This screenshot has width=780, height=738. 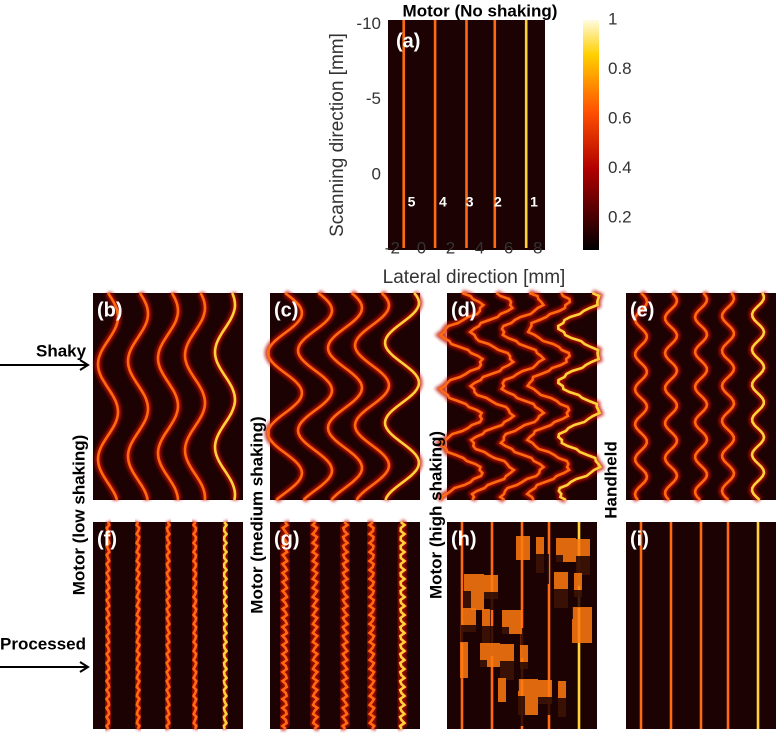 What do you see at coordinates (392, 247) in the screenshot?
I see `x-tick-label: -2` at bounding box center [392, 247].